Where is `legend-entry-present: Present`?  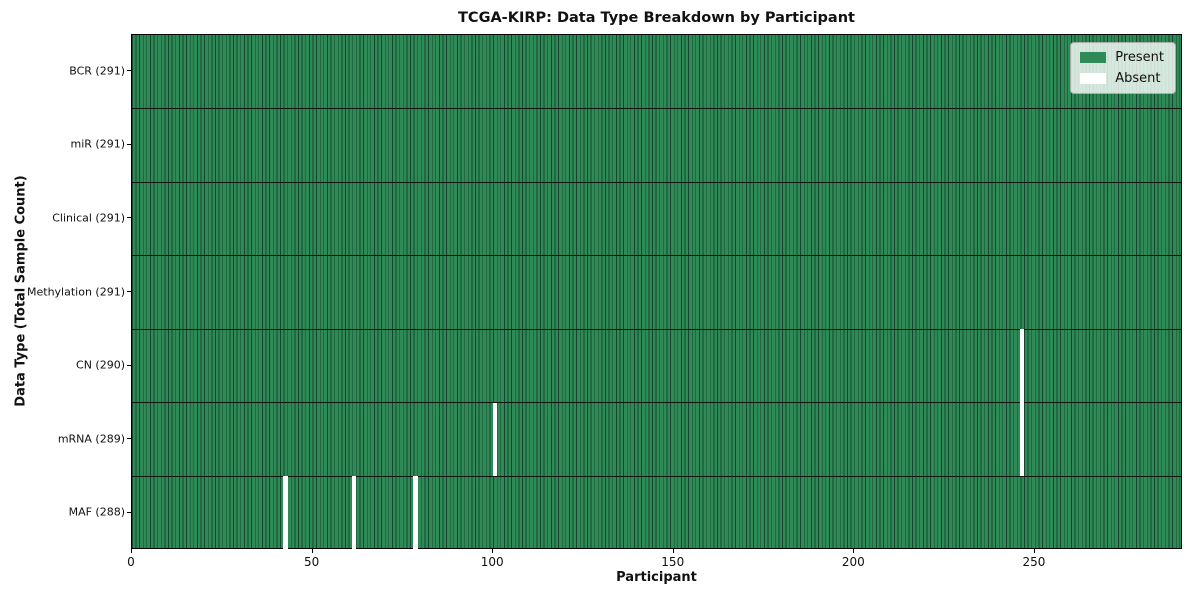
legend-entry-present: Present is located at coordinates (1122, 57).